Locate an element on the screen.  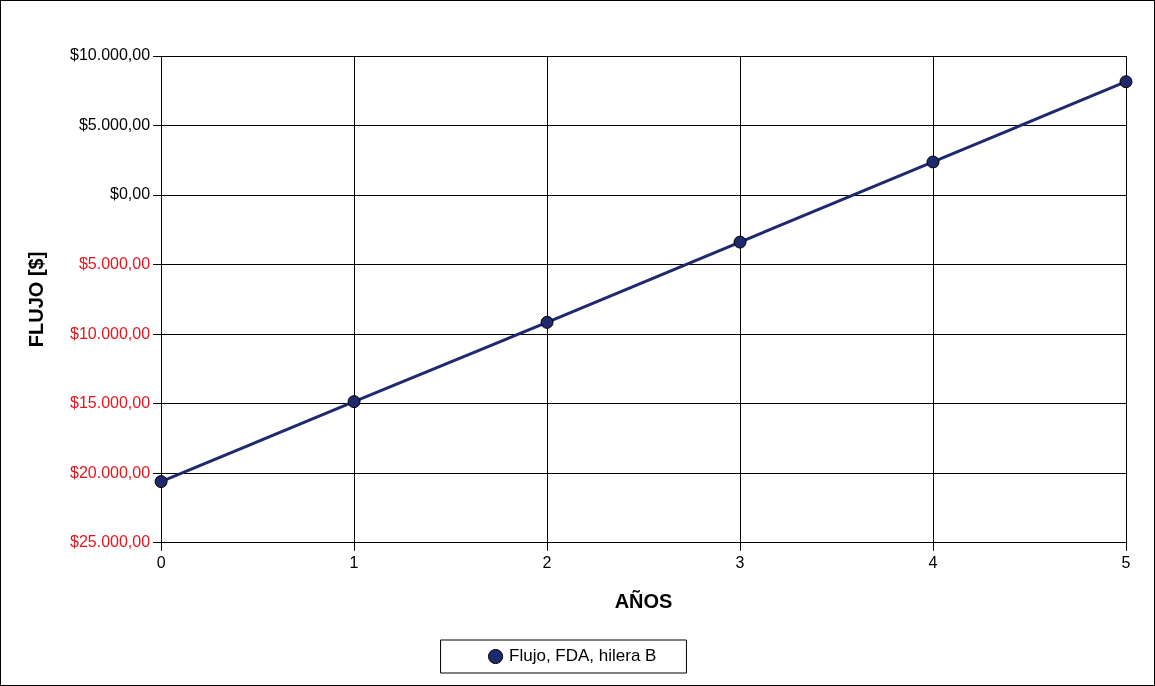
y-tick-label: $20.000,00 is located at coordinates (110, 472).